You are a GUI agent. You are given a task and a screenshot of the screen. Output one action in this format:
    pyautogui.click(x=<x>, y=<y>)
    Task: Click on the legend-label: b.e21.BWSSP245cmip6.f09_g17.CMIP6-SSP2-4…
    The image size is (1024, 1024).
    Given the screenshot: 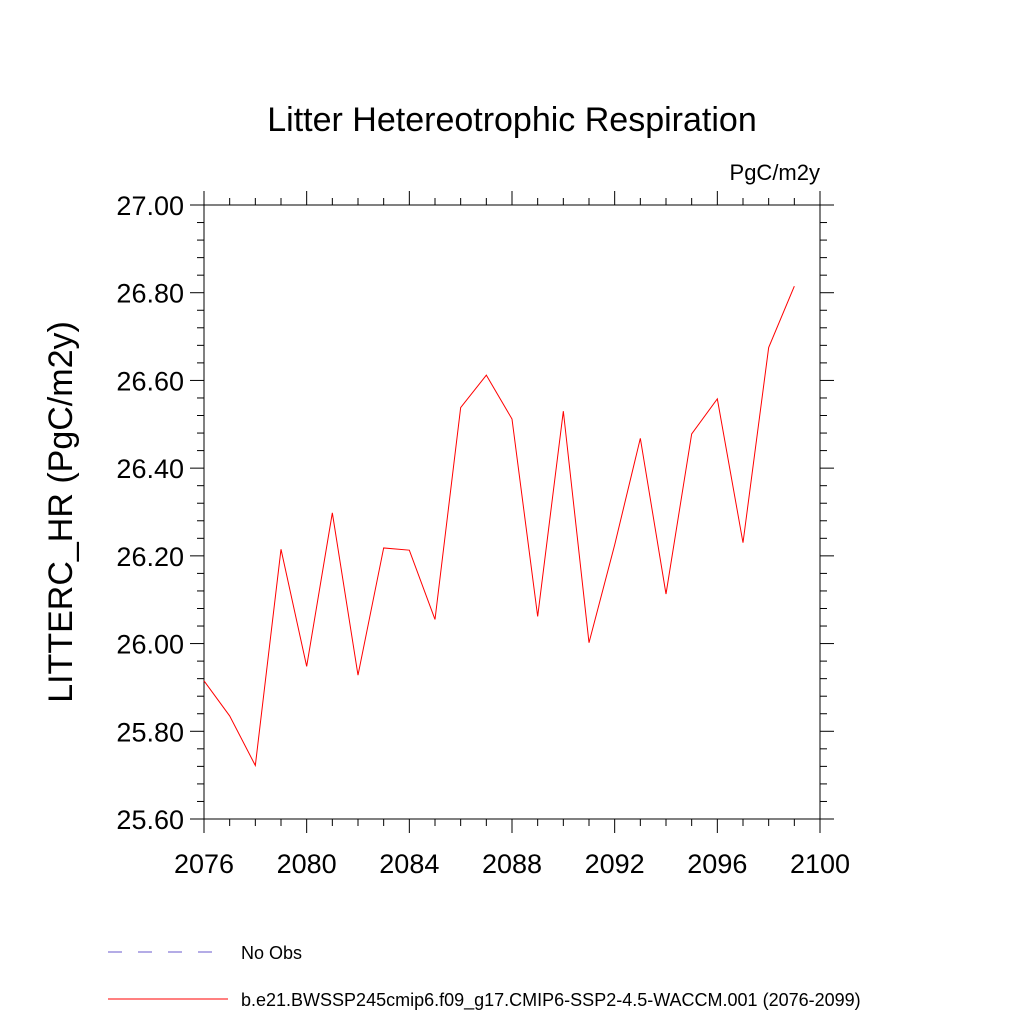 What is the action you would take?
    pyautogui.click(x=551, y=1000)
    